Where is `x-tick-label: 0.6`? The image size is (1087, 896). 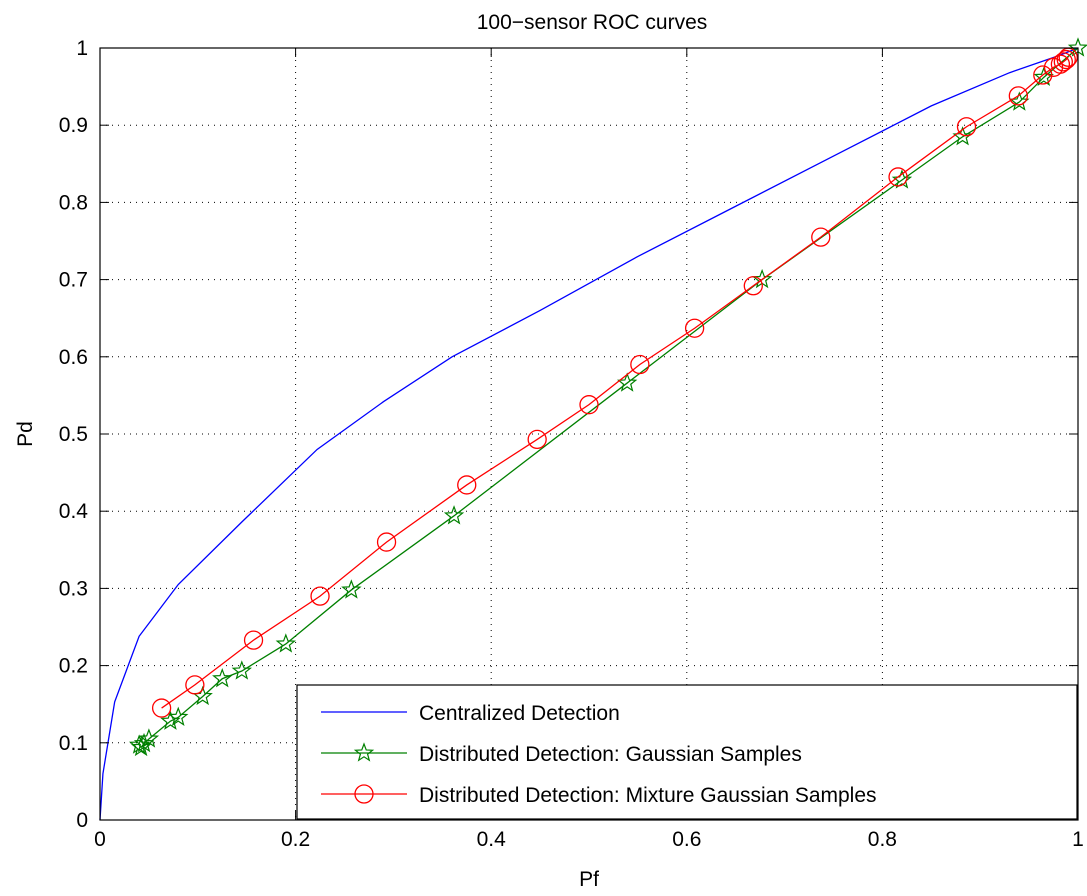
x-tick-label: 0.6 is located at coordinates (686, 839).